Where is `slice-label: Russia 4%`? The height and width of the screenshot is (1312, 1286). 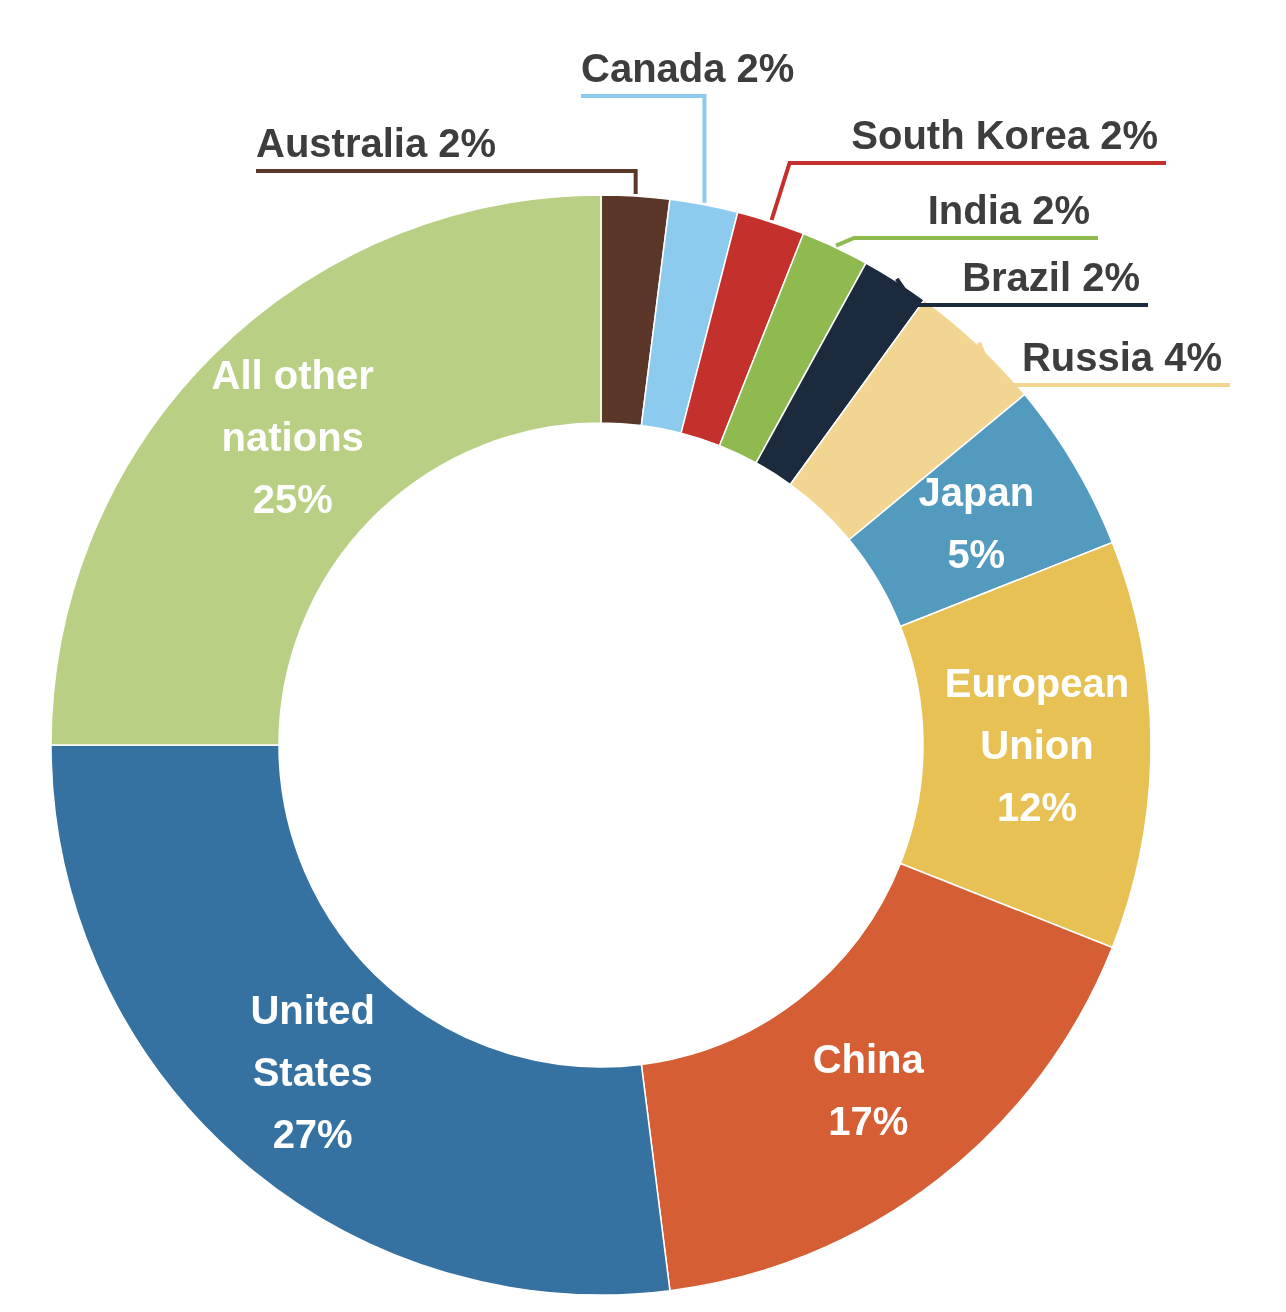 slice-label: Russia 4% is located at coordinates (1121, 357).